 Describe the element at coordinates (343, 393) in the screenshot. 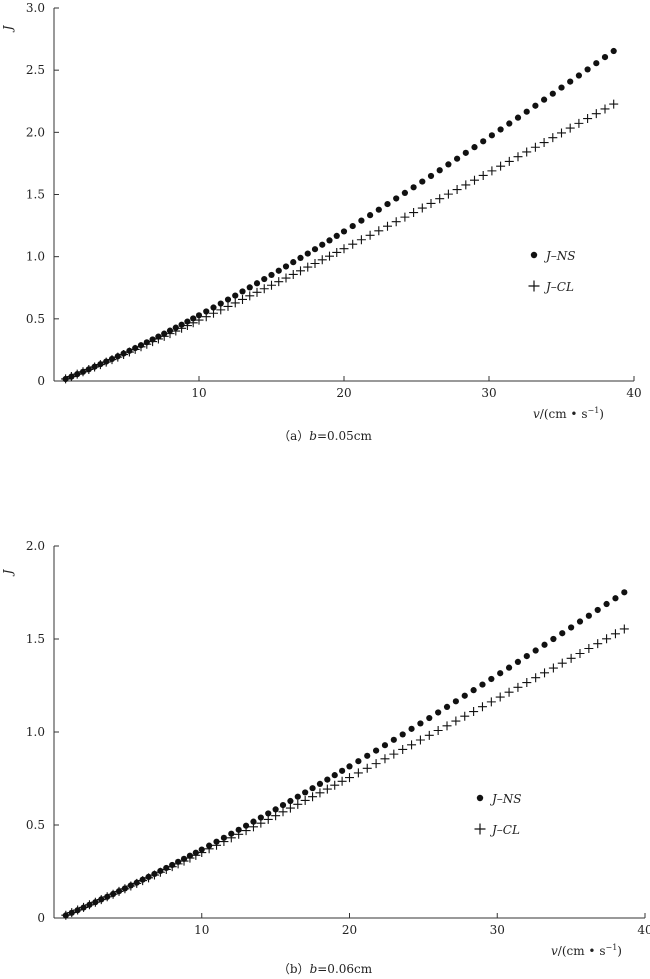

I see `x-tick-label-a: 20` at that location.